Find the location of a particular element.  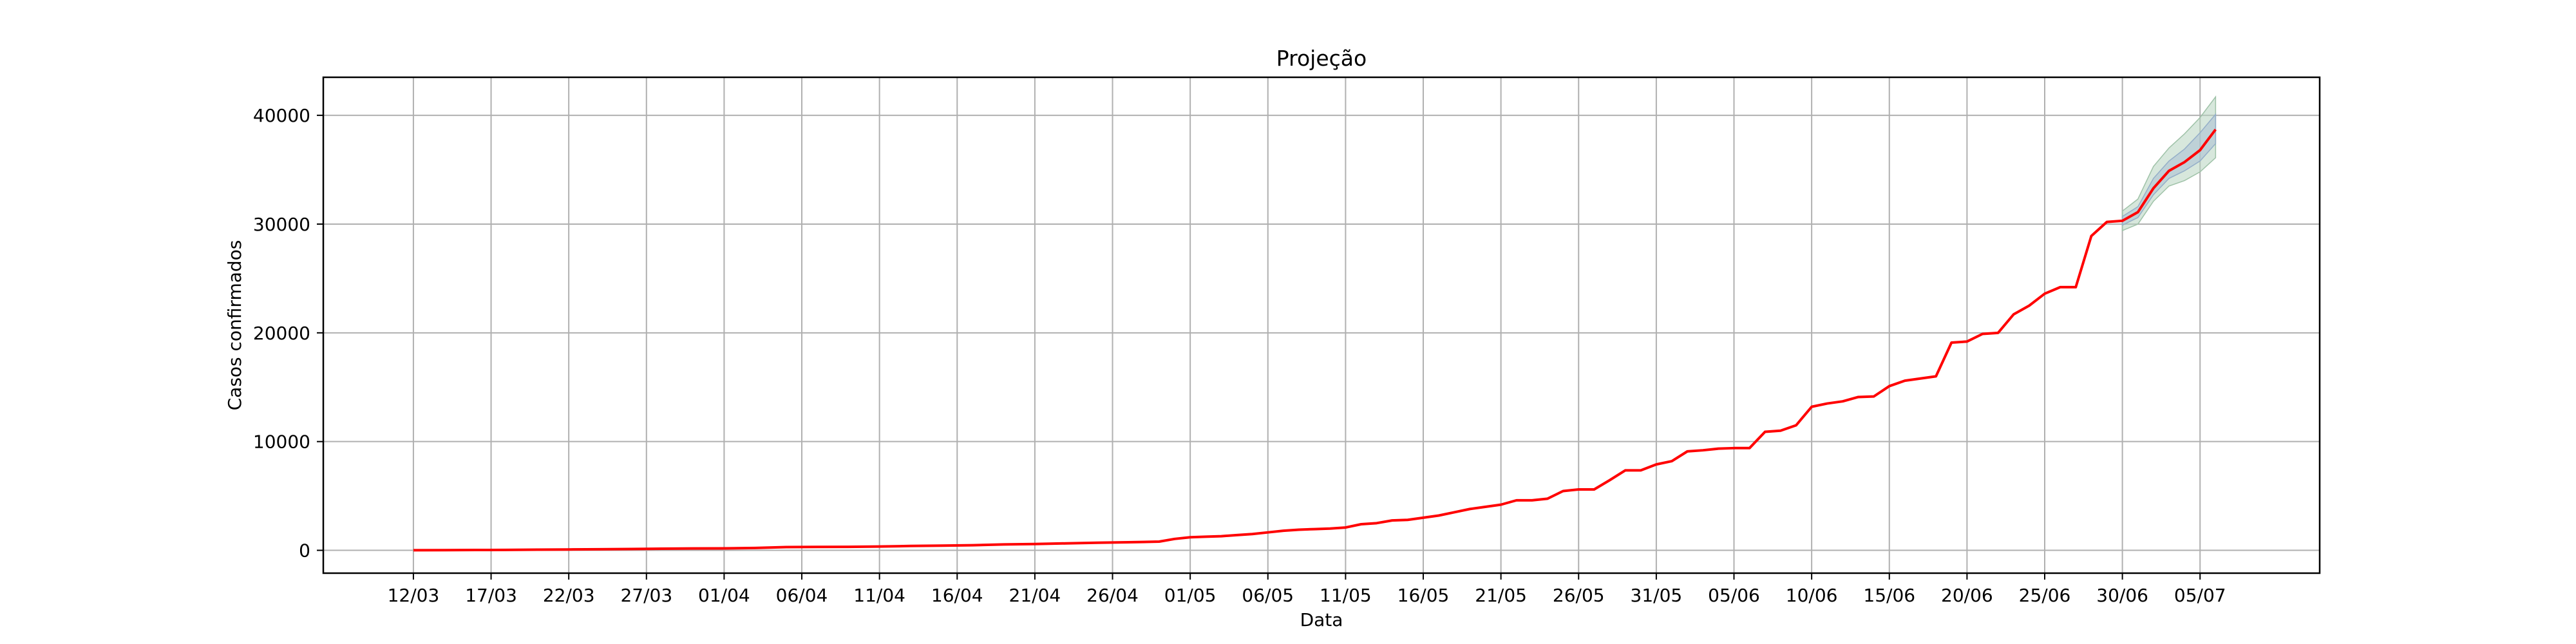

x-tick-label: 17/03 is located at coordinates (491, 595).